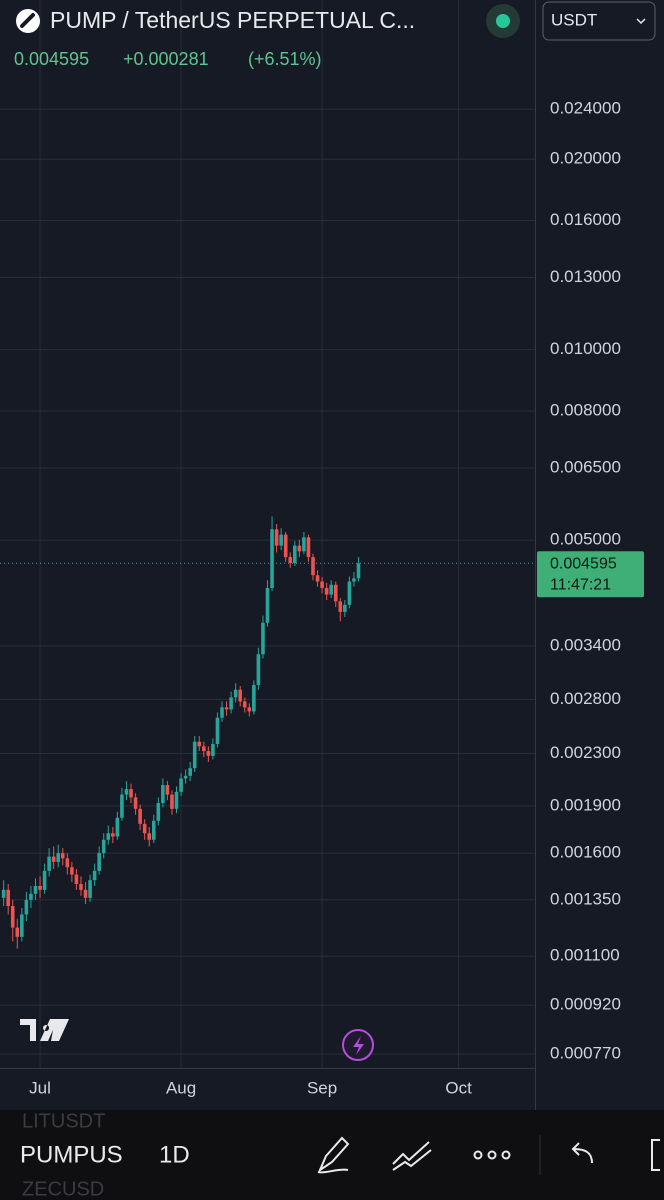  What do you see at coordinates (585, 955) in the screenshot?
I see `y-tick-label: 0.001100` at bounding box center [585, 955].